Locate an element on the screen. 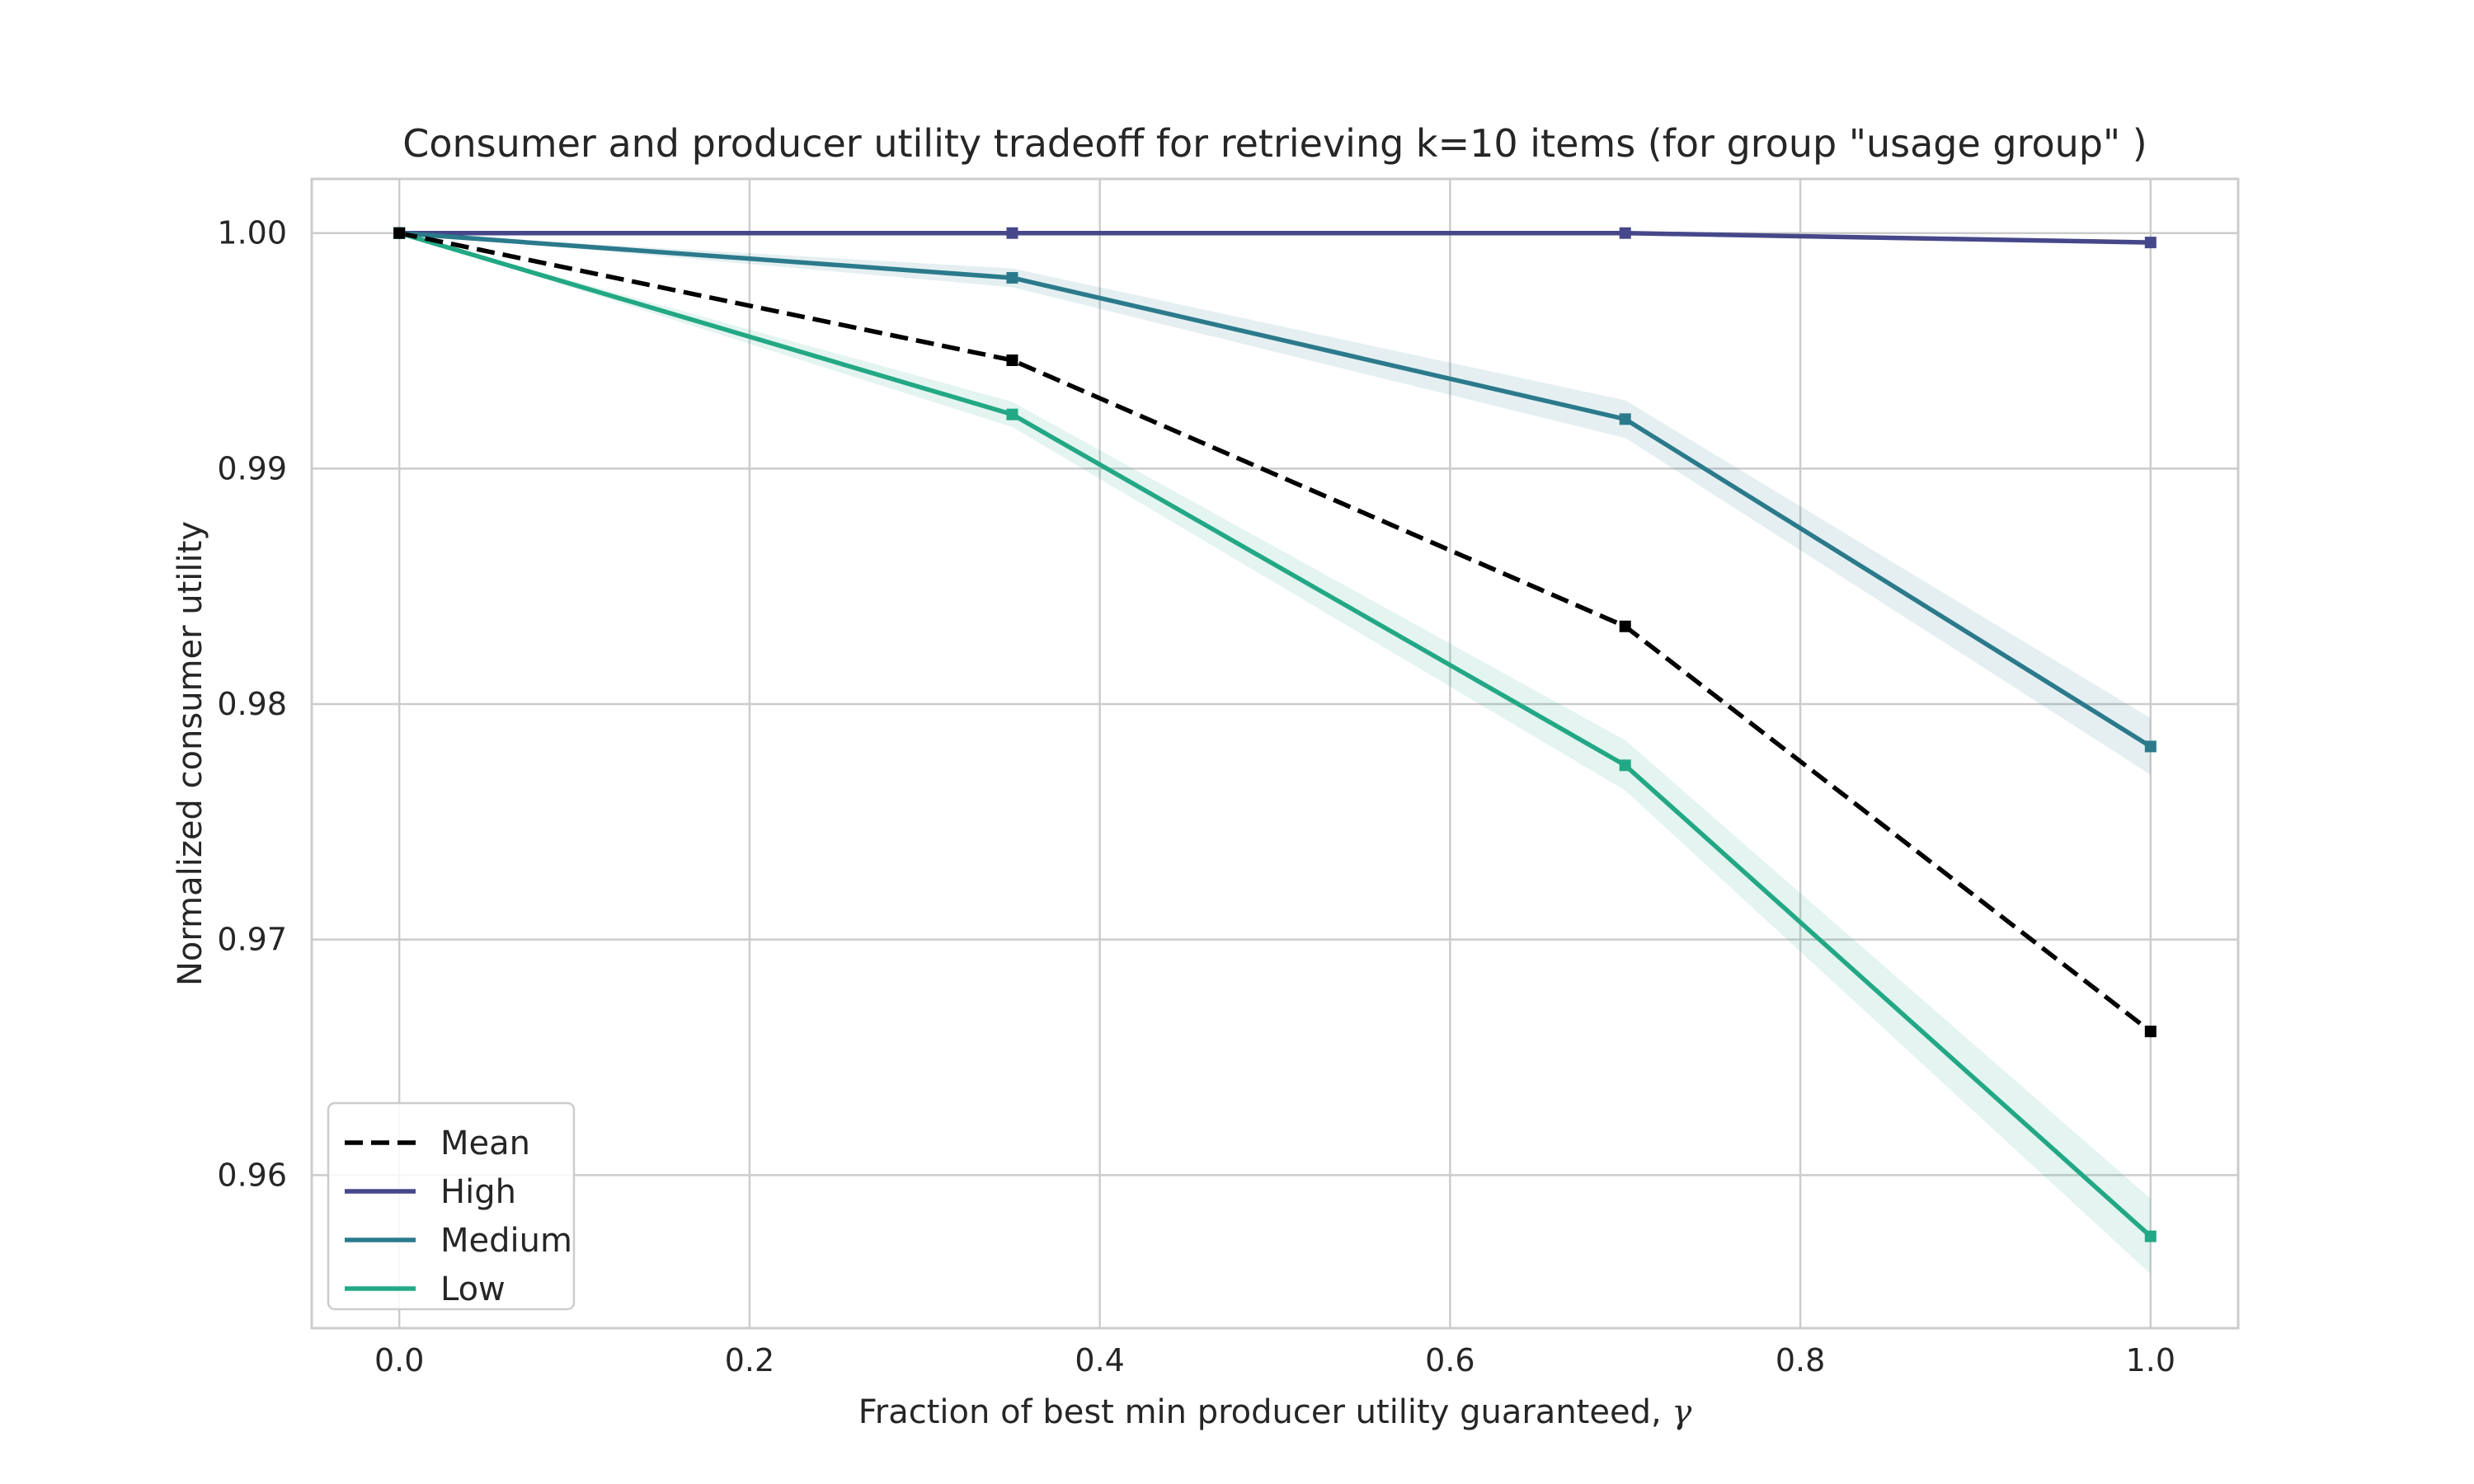 This screenshot has height=1484, width=2474. legend-label-medium: Medium is located at coordinates (506, 1241).